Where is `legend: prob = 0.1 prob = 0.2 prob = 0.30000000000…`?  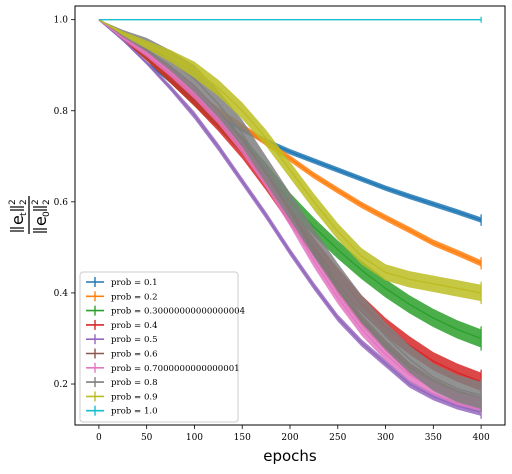 legend: prob = 0.1 prob = 0.2 prob = 0.30000000000… is located at coordinates (162, 347).